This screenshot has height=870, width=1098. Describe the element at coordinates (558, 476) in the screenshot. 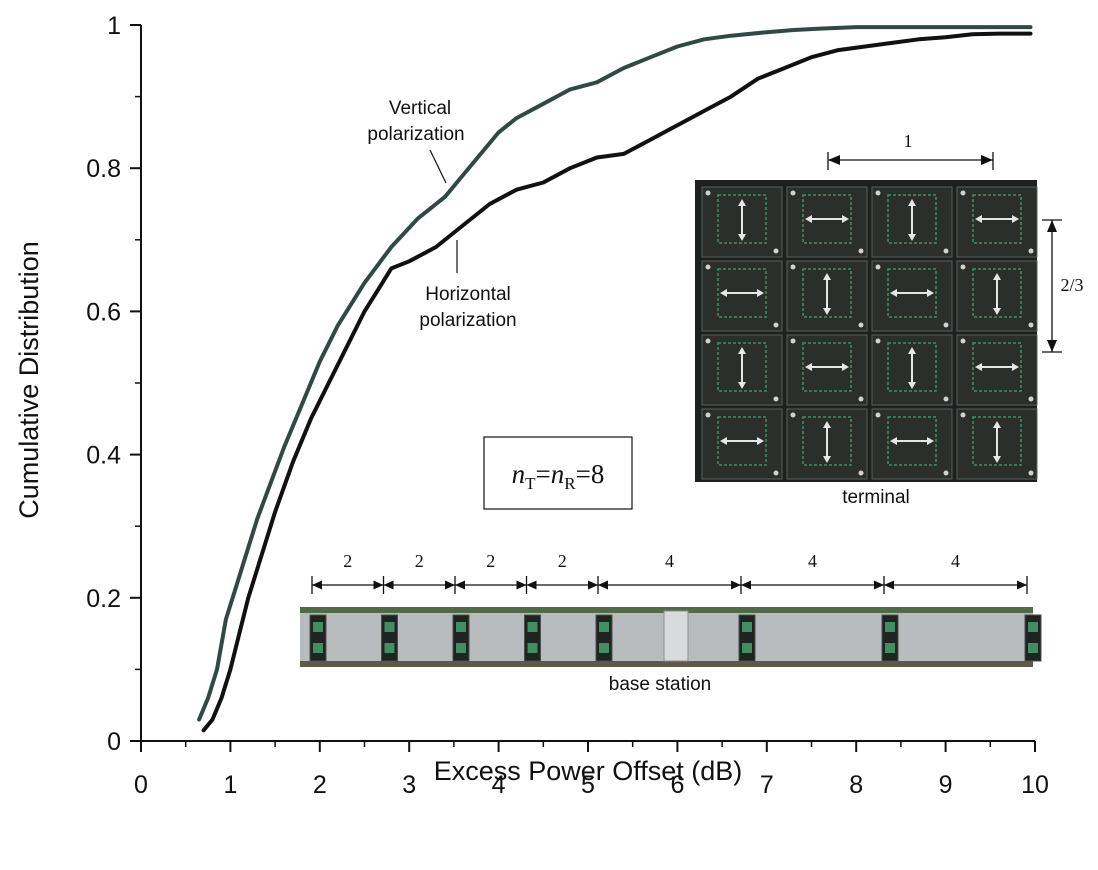

I see `antenna-count-formula: nT=nR=8` at that location.